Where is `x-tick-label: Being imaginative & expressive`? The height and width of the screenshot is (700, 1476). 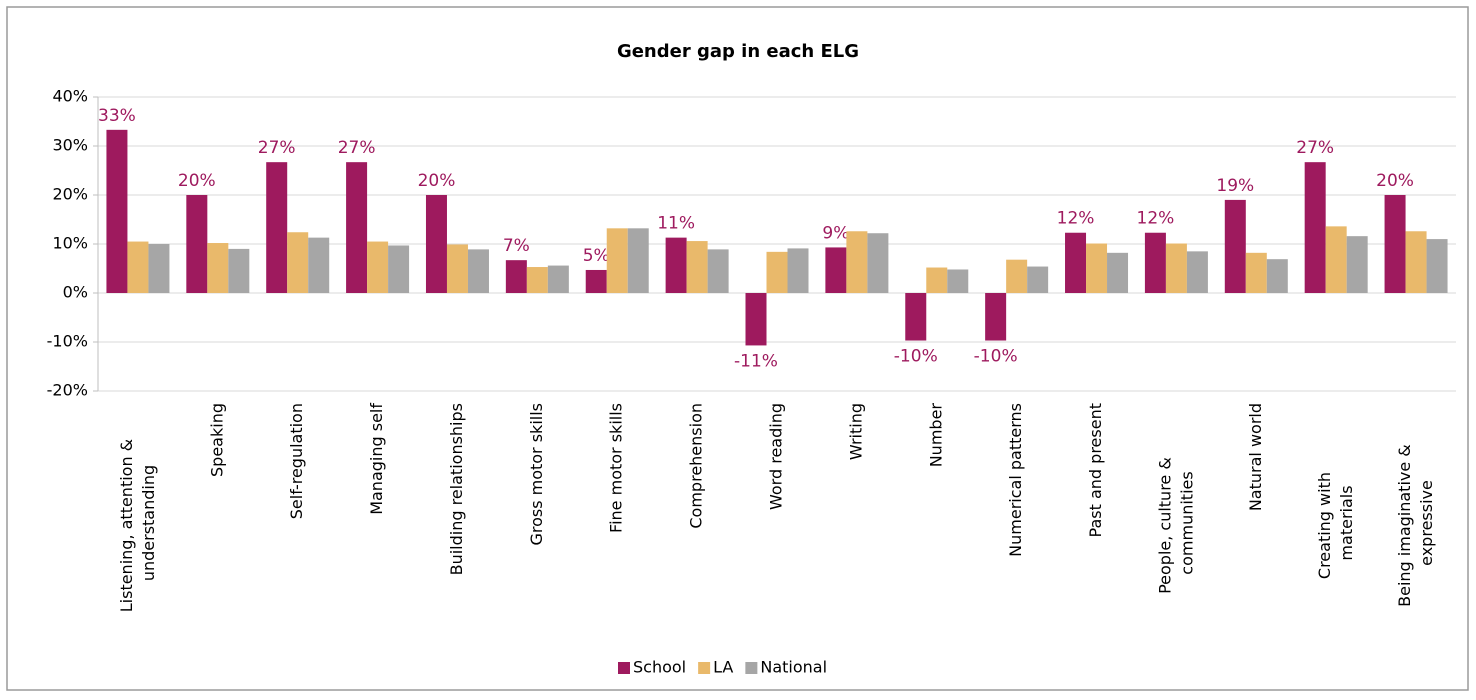 x-tick-label: Being imaginative & expressive is located at coordinates (1415, 523).